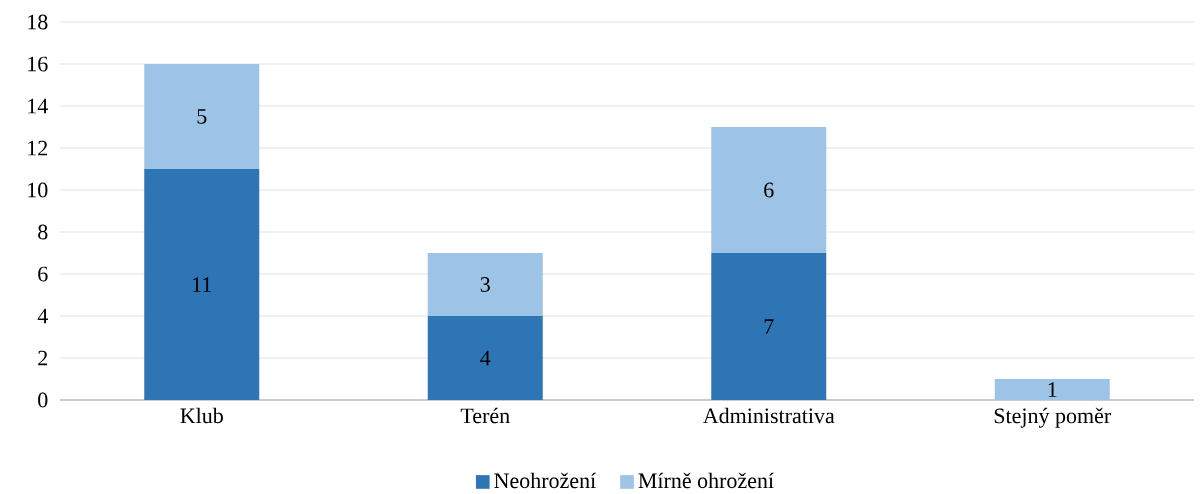 The height and width of the screenshot is (494, 1200). I want to click on x-tick-label: Stejný poměr, so click(1052, 417).